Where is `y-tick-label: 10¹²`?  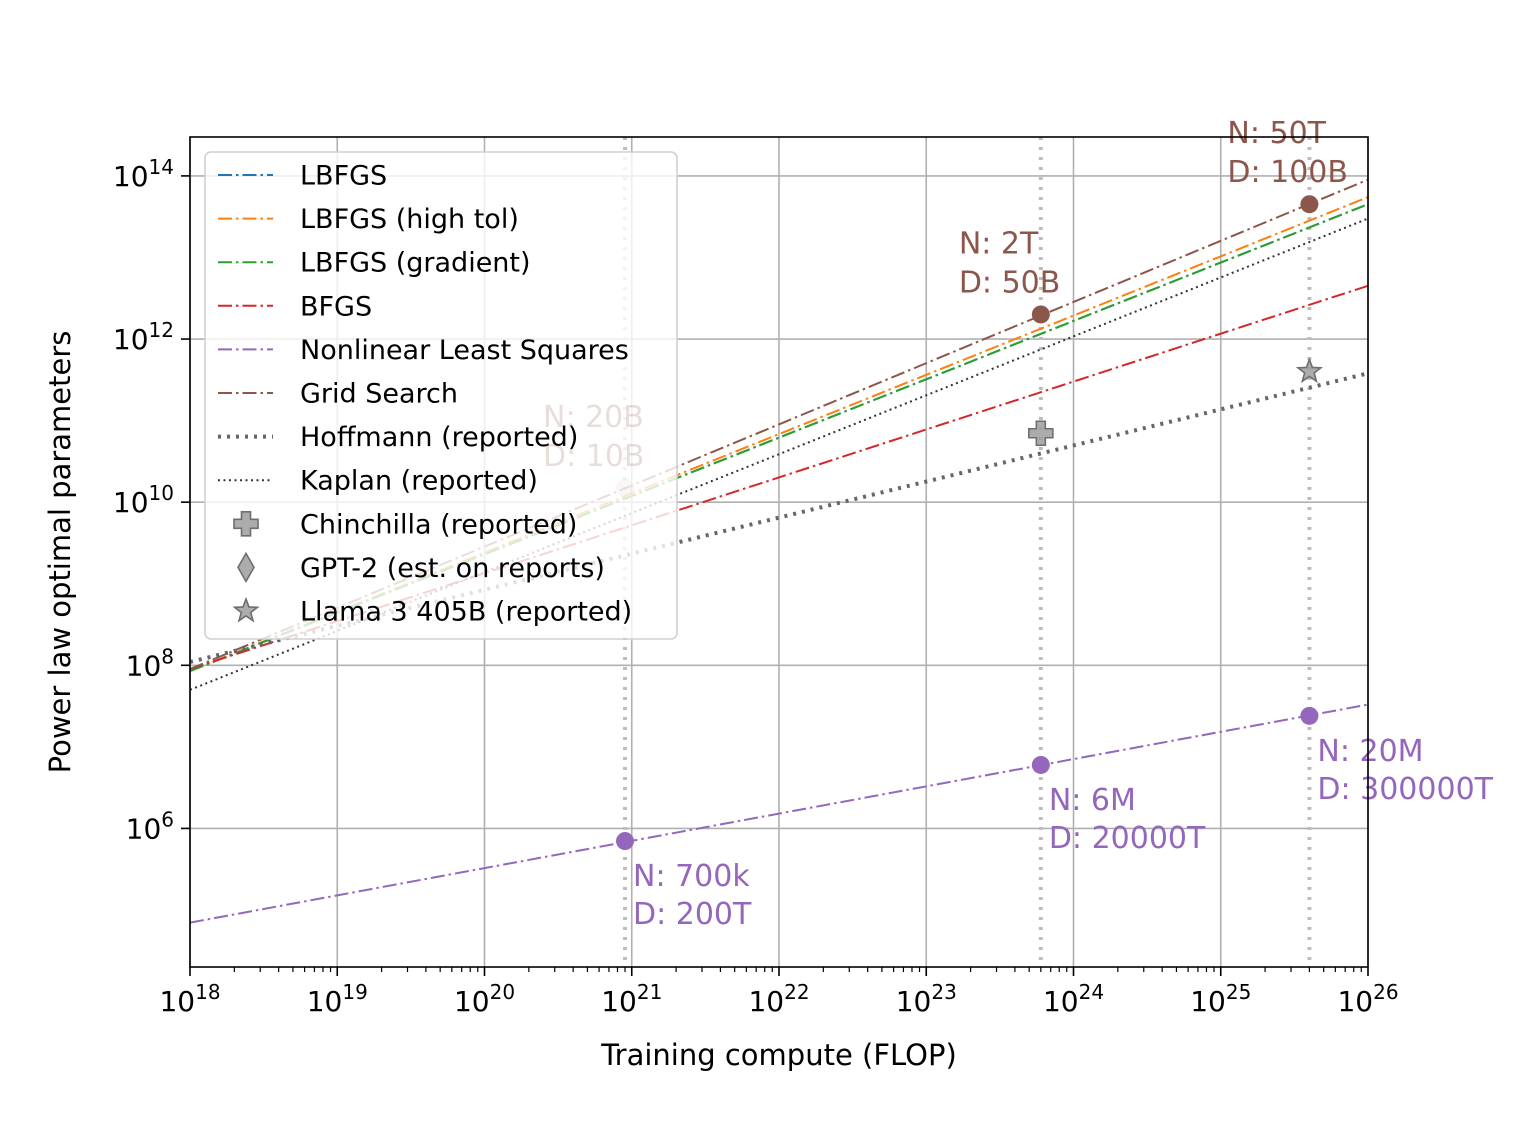
y-tick-label: 10¹² is located at coordinates (143, 337).